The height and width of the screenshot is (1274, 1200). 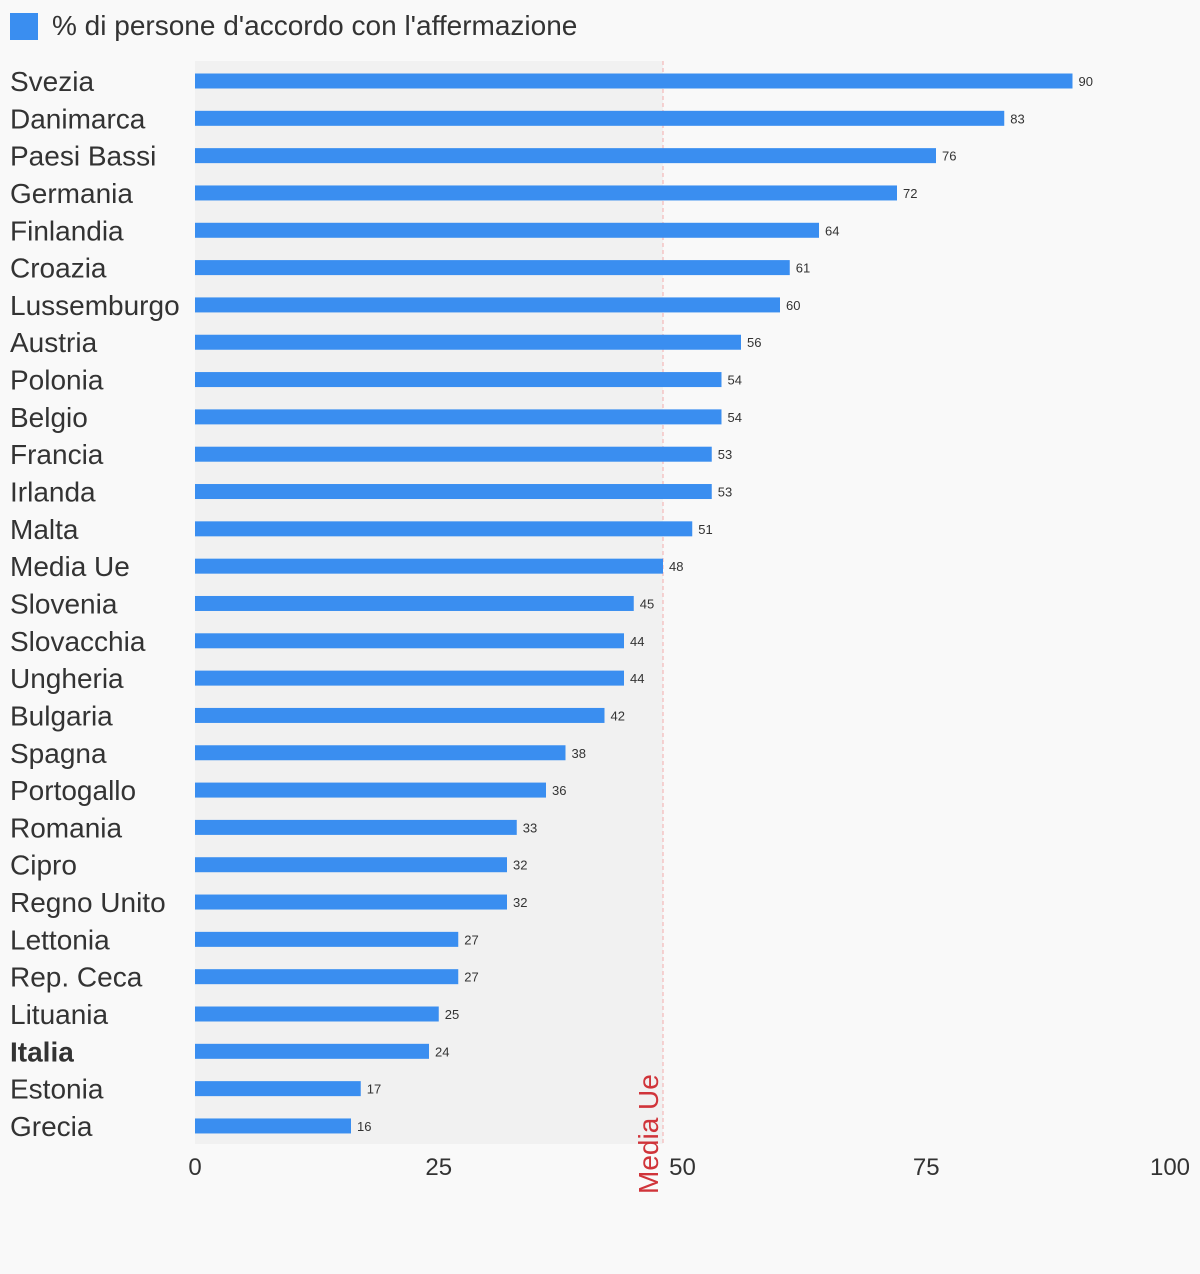 I want to click on category-label: Paesi Bassi, so click(x=83, y=156).